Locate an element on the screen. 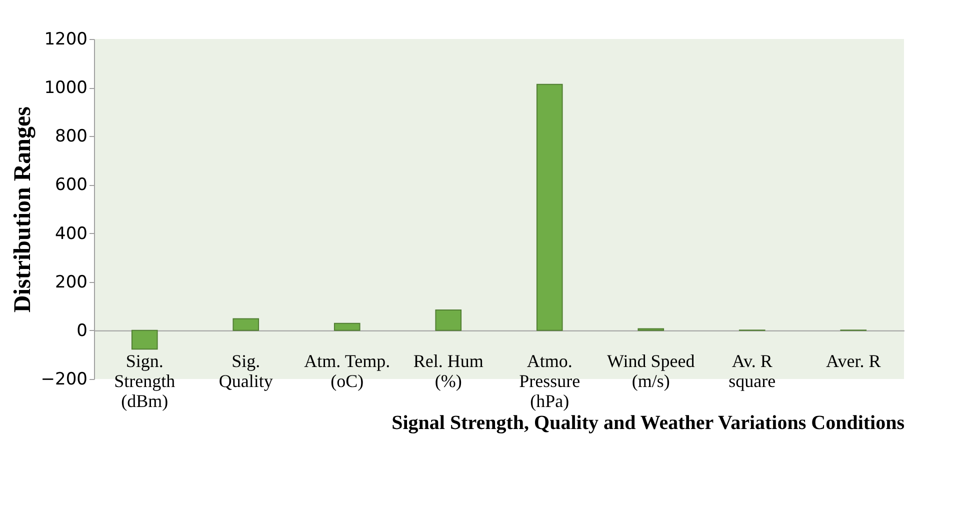 This screenshot has height=528, width=970. x-tick-label: Aver. R is located at coordinates (853, 360).